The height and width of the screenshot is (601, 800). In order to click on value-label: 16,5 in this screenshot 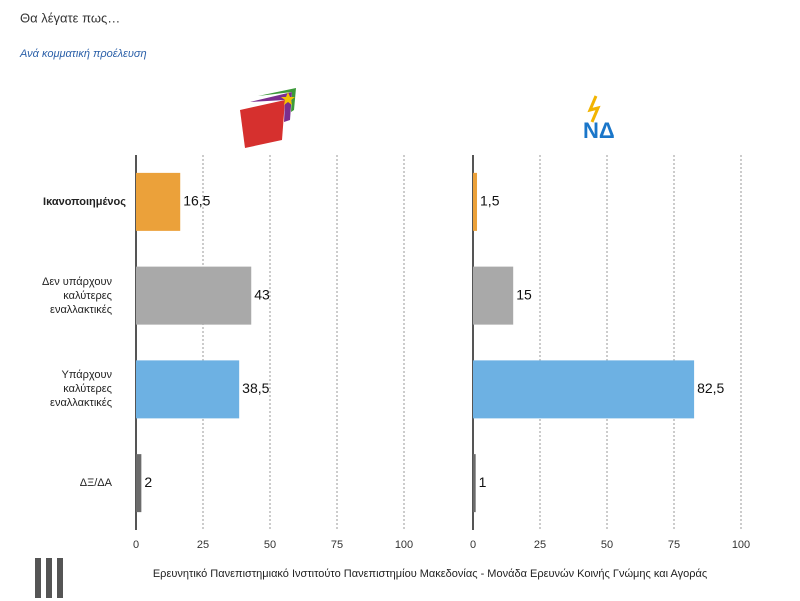, I will do `click(196, 201)`.